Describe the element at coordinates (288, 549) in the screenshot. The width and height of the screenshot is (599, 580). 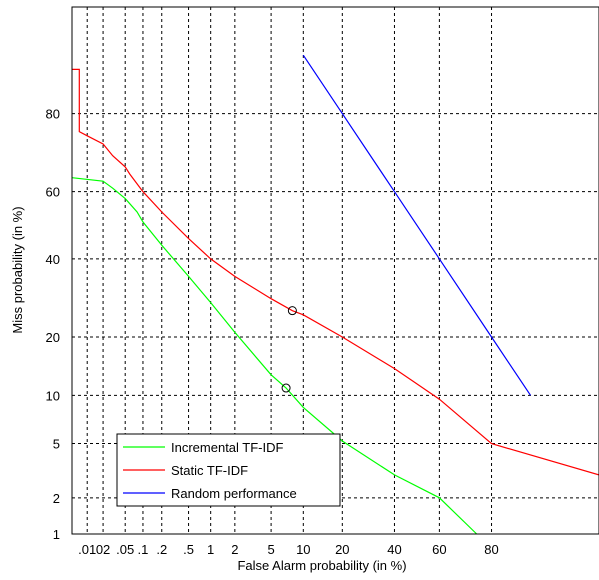
I see `x-tick-labels: .01 02 .05 .1 .2 .5 1 2 5 10 20 40 60 80` at that location.